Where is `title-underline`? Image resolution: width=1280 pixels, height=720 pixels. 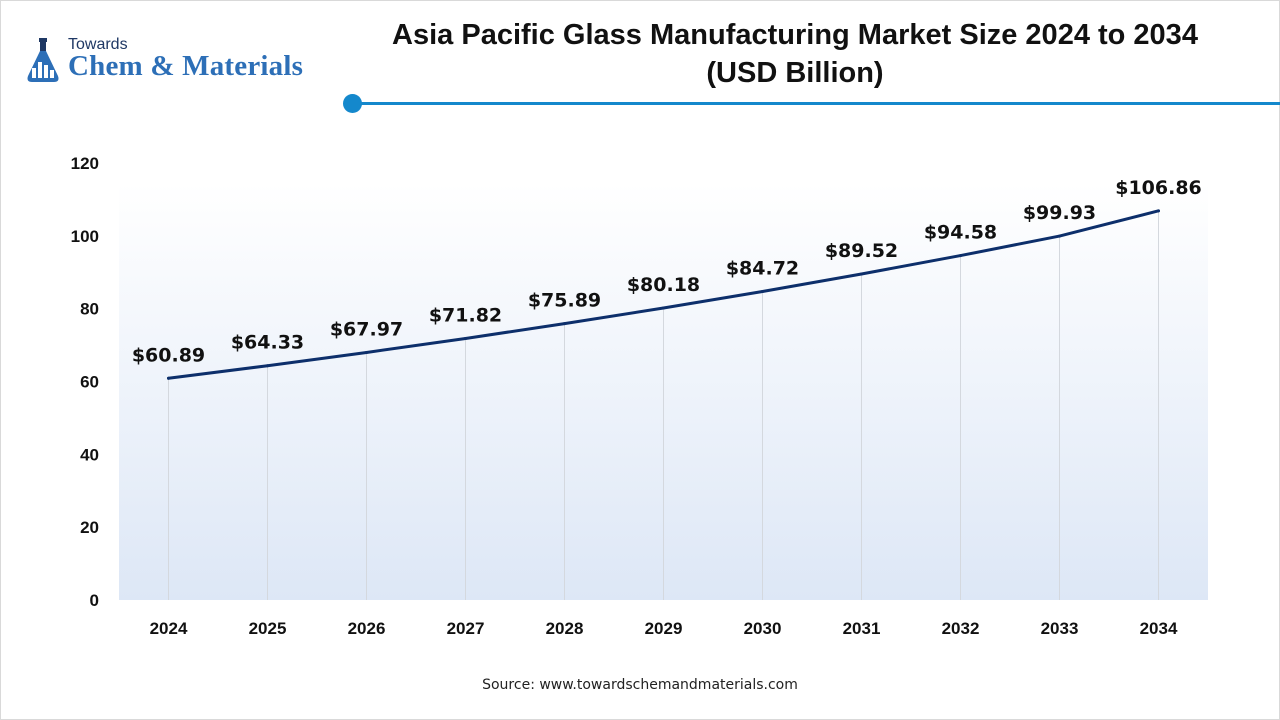 title-underline is located at coordinates (816, 103).